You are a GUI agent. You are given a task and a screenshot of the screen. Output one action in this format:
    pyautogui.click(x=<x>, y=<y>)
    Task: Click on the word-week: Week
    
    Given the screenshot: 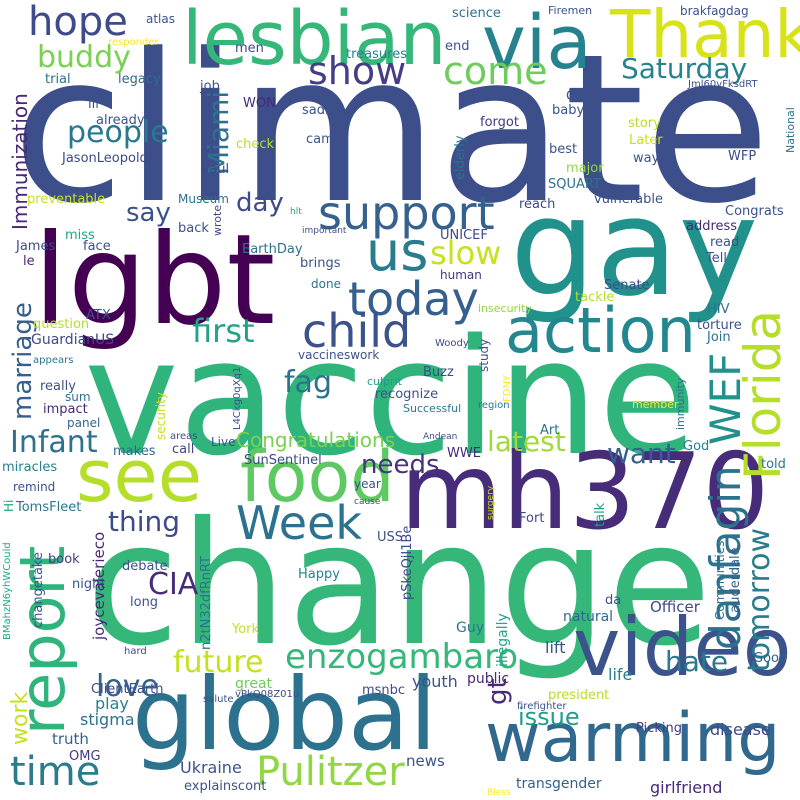 What is the action you would take?
    pyautogui.click(x=299, y=523)
    